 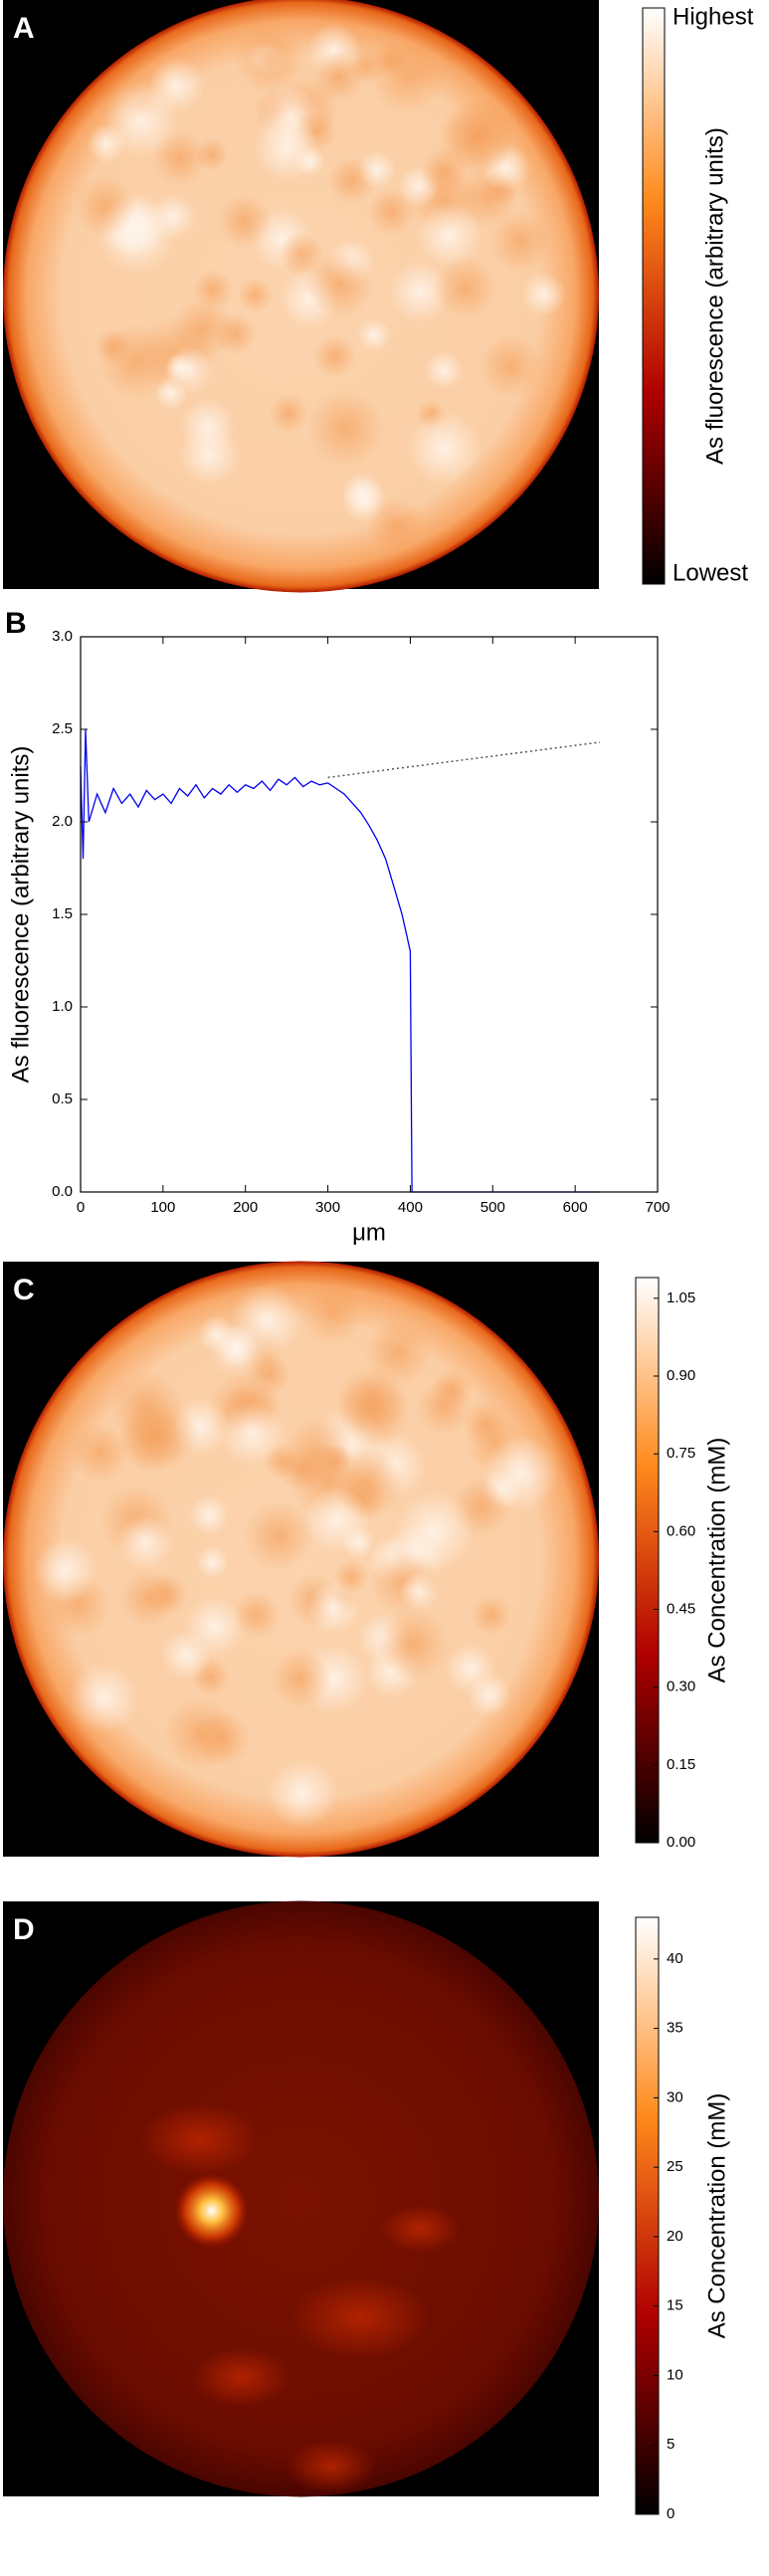 I want to click on colorbar-tick-label: 20, so click(x=675, y=2236).